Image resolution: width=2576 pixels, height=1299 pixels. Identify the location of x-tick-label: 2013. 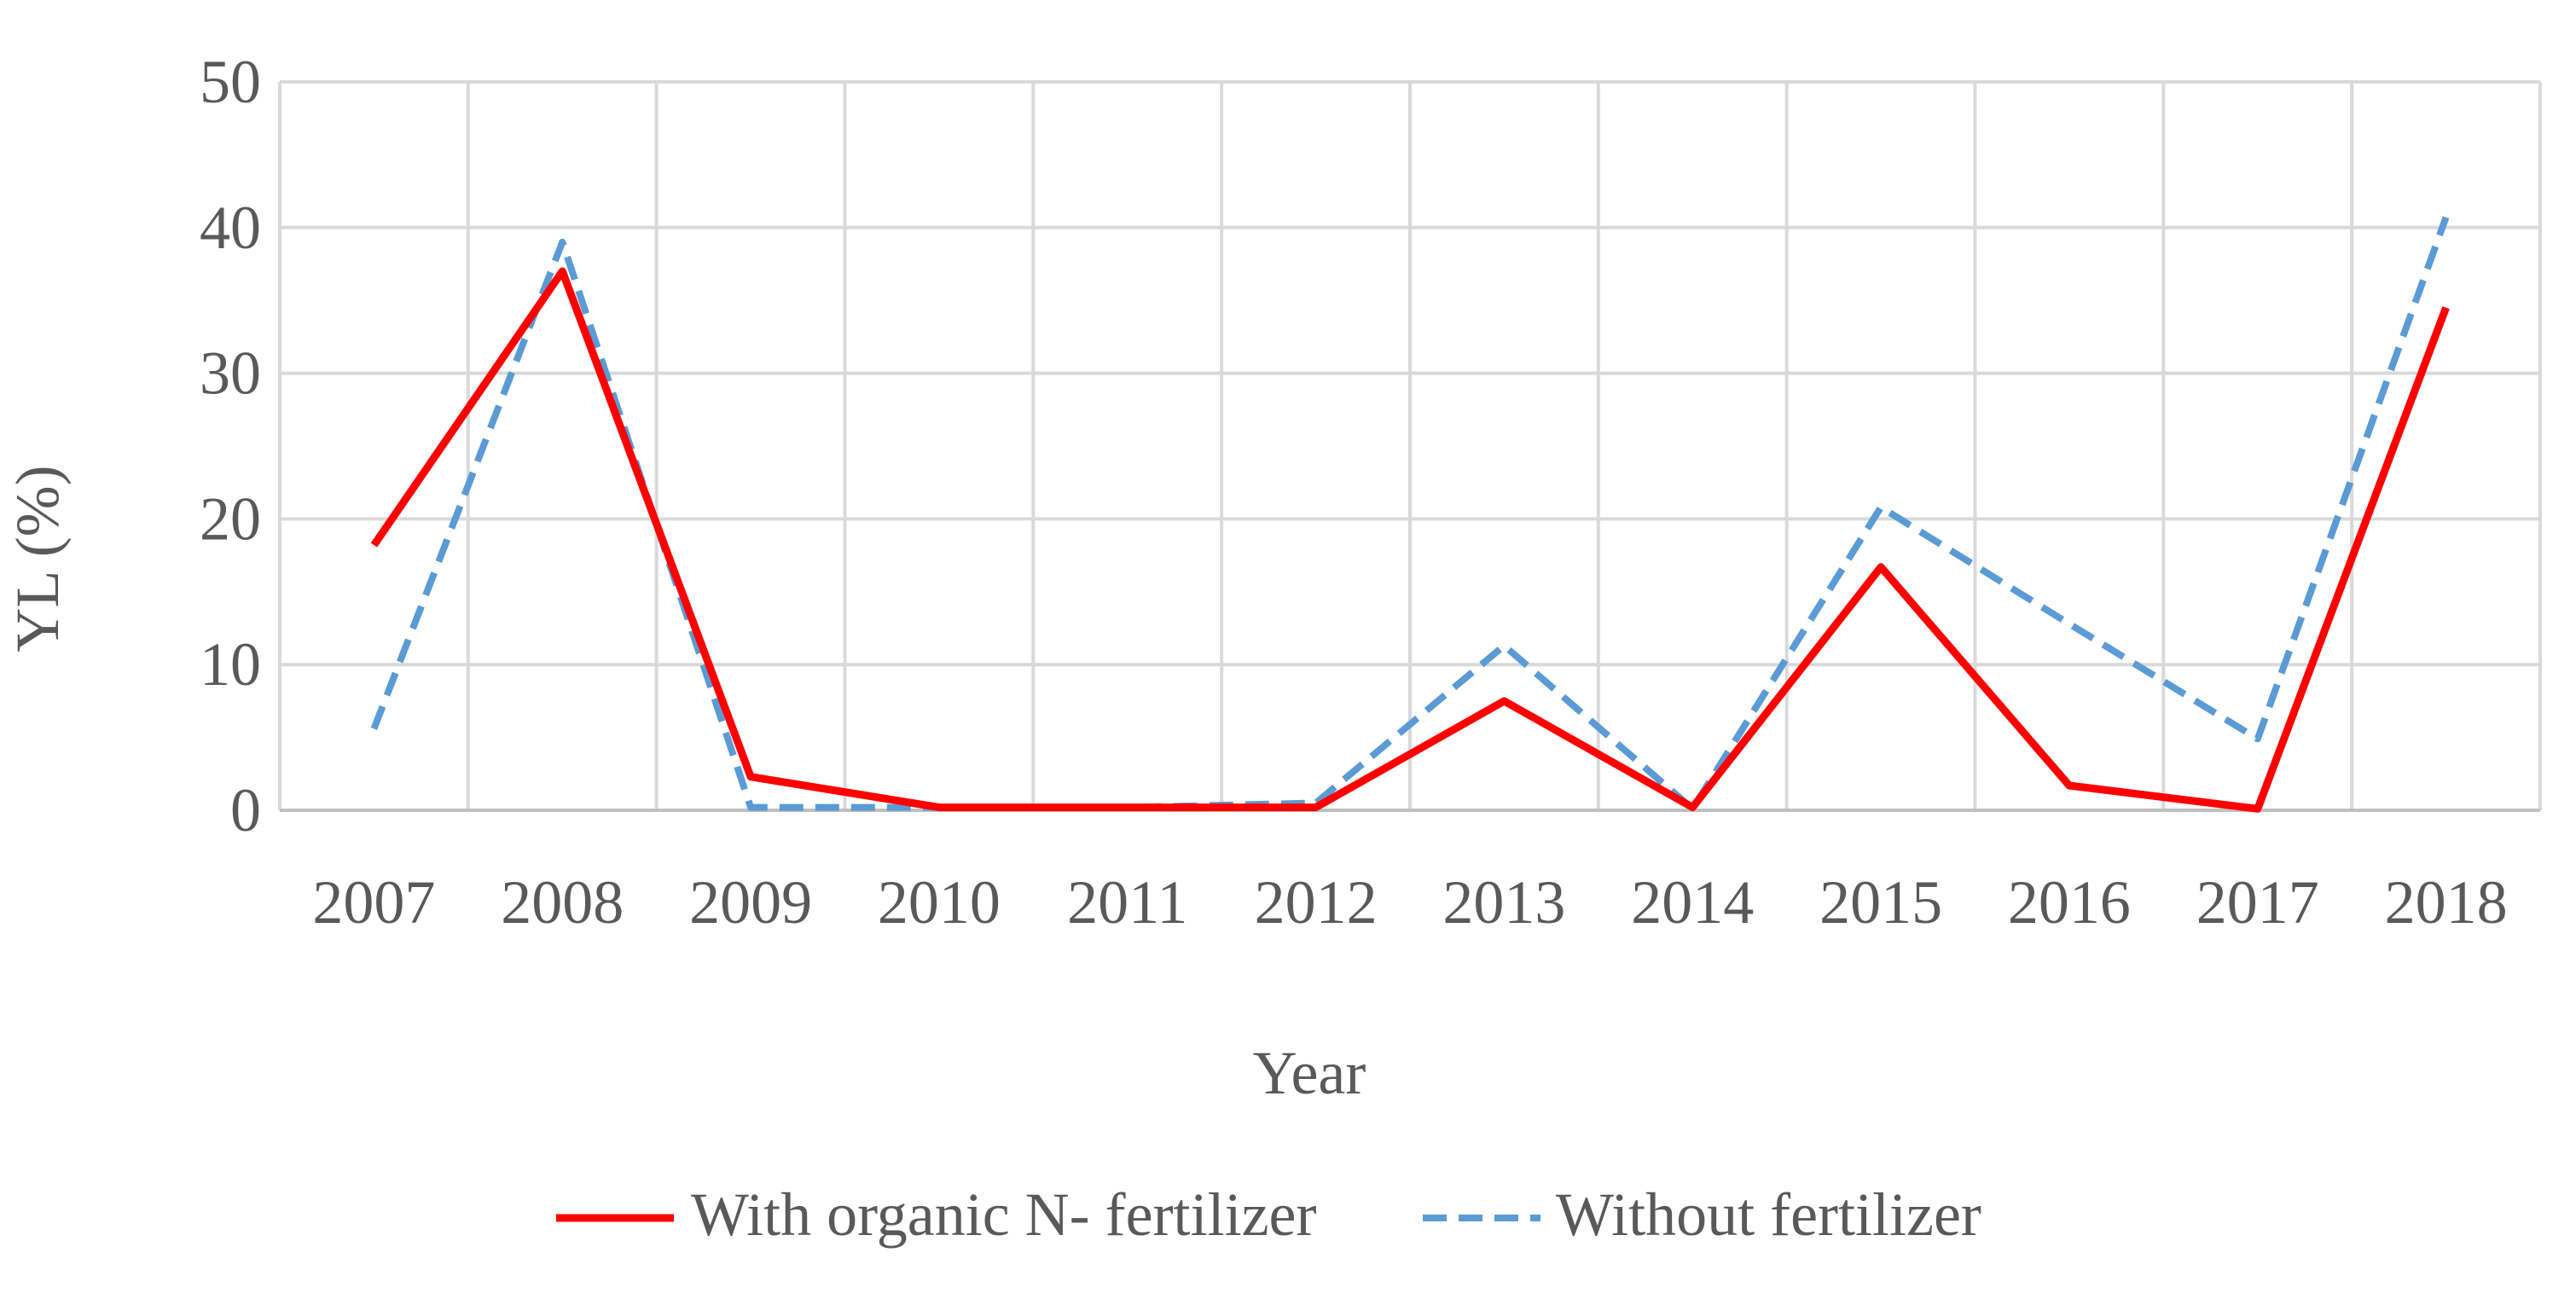
(1503, 902).